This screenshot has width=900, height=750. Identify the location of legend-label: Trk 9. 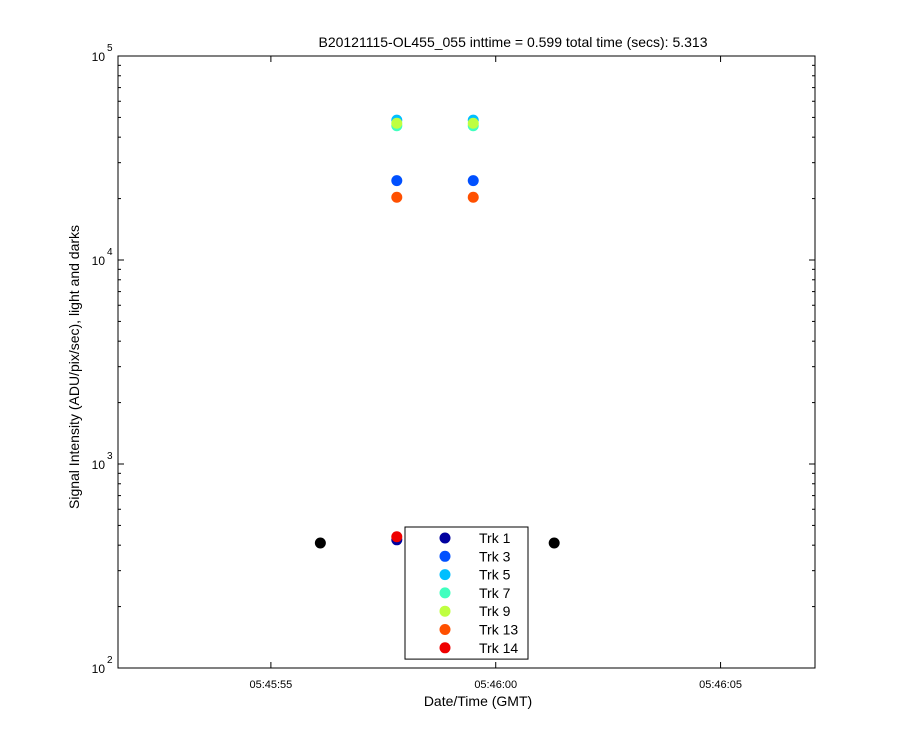
(495, 611).